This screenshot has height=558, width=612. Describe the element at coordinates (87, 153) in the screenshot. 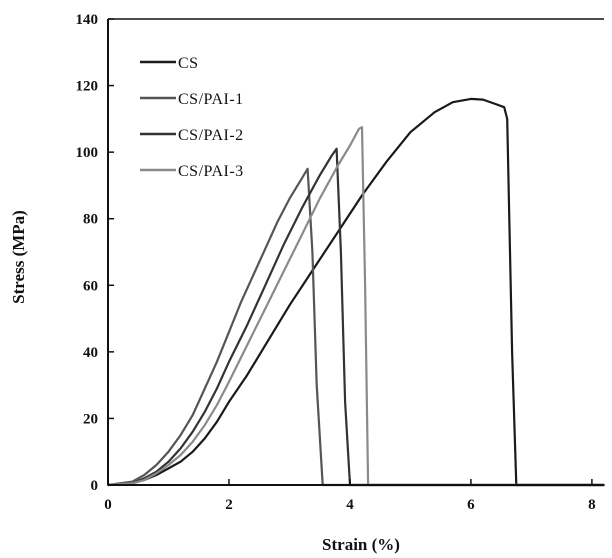

I see `y-tick-label: 100` at that location.